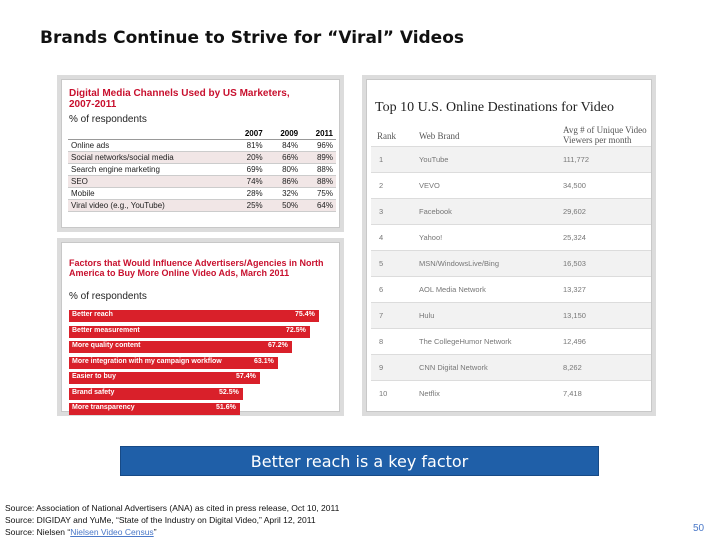  I want to click on rank-cell: 4, so click(381, 237).